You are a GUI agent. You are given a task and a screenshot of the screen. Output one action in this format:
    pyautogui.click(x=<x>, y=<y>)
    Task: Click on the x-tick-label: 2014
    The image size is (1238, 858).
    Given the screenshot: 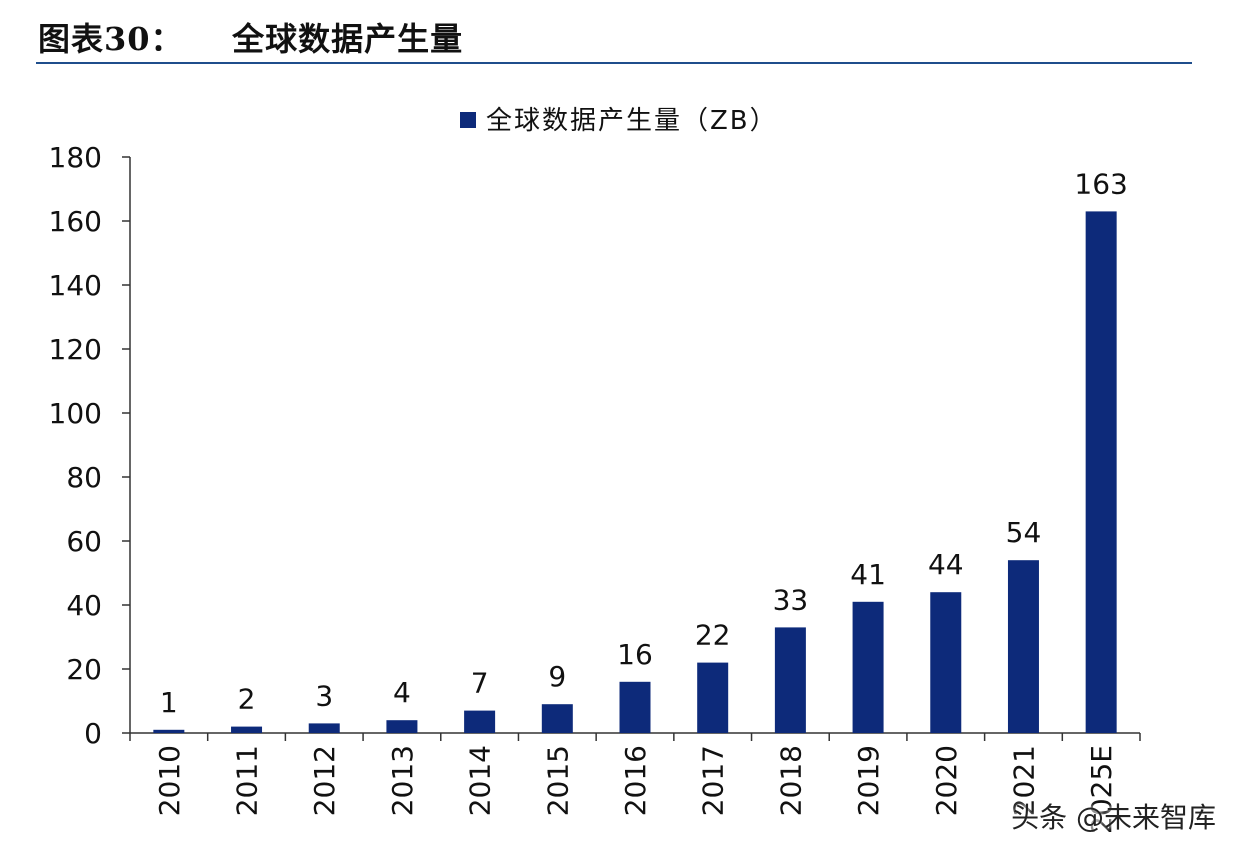 What is the action you would take?
    pyautogui.click(x=480, y=780)
    